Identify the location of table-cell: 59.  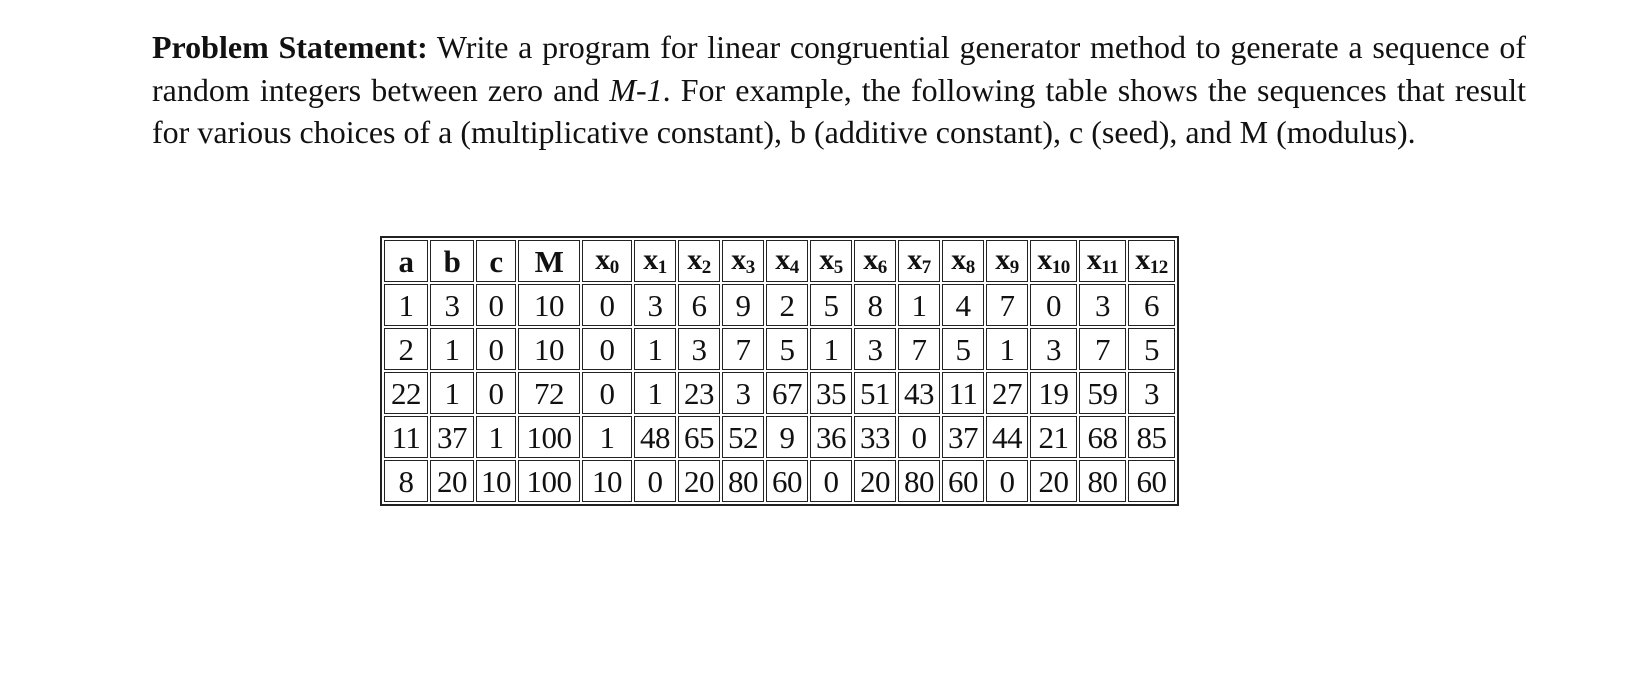
(1102, 393).